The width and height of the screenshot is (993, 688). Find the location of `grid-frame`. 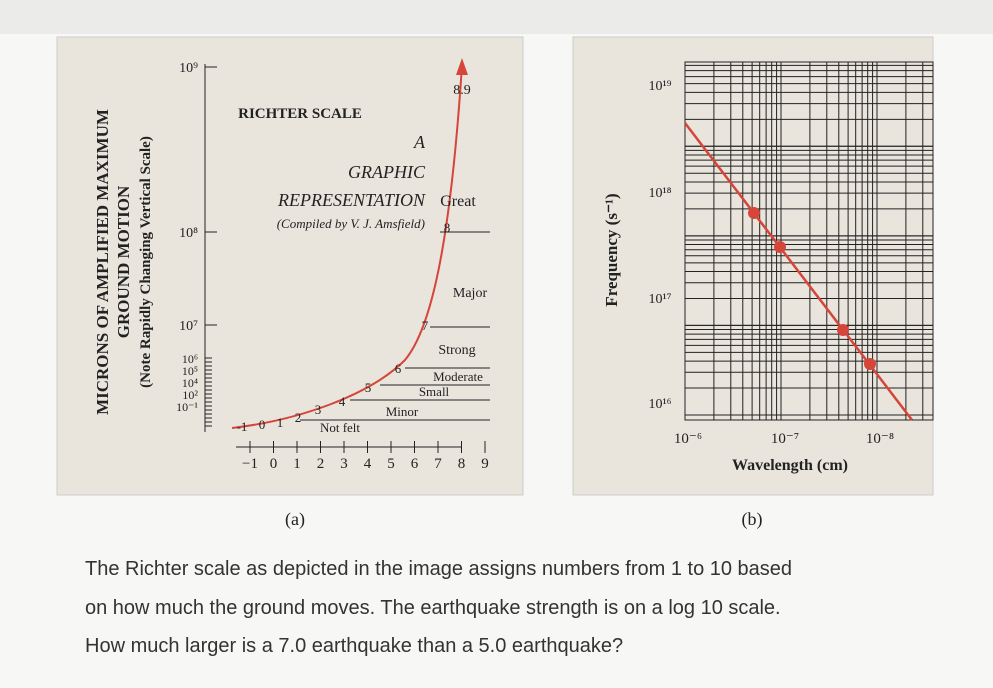

grid-frame is located at coordinates (809, 241).